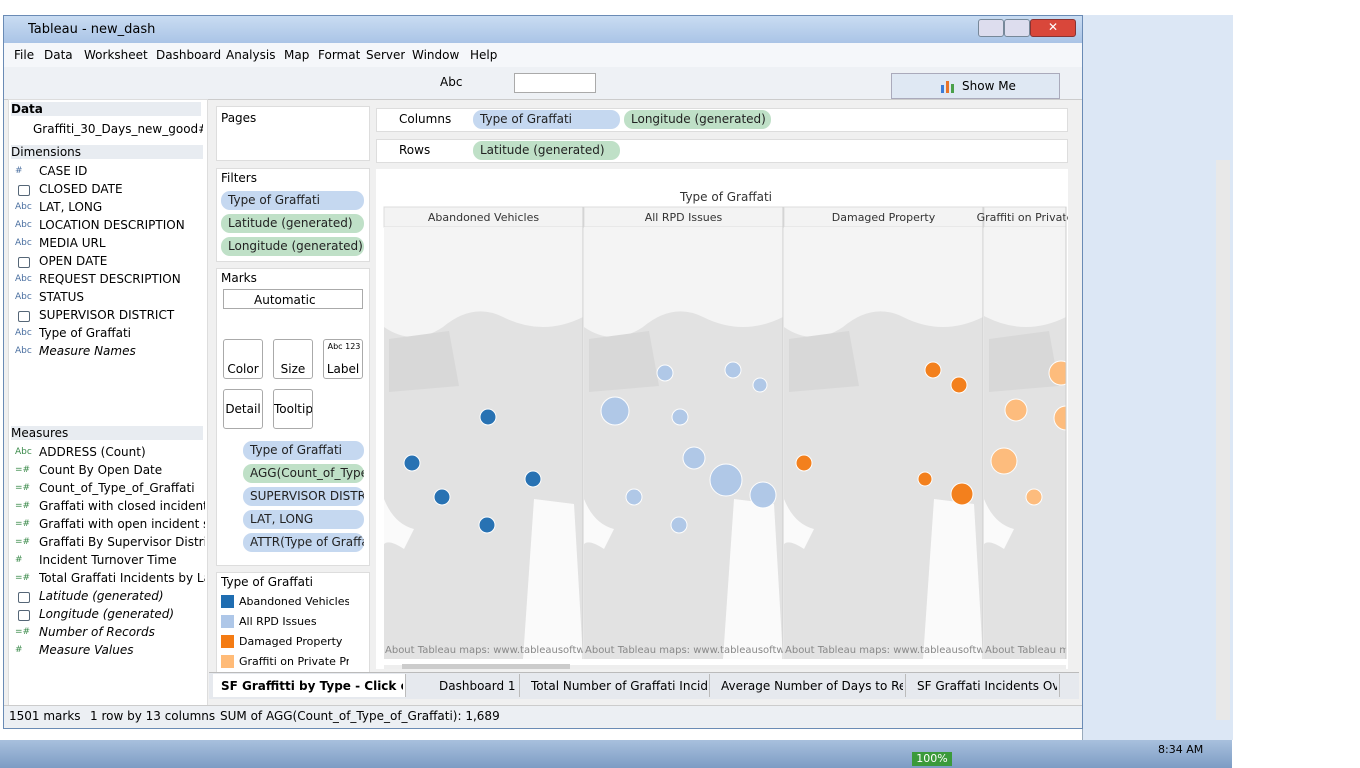 This screenshot has width=1360, height=768. I want to click on field: LOCATION DESCRIPTION, so click(112, 225).